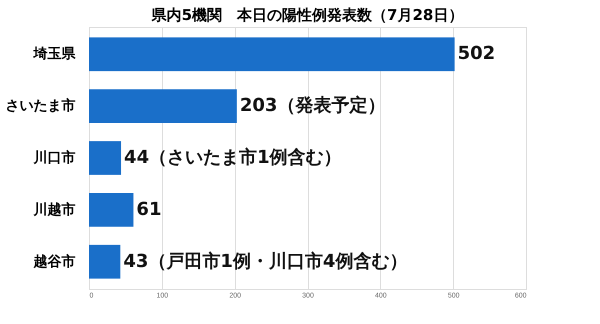  What do you see at coordinates (54, 208) in the screenshot?
I see `y-tick-label: 川越市` at bounding box center [54, 208].